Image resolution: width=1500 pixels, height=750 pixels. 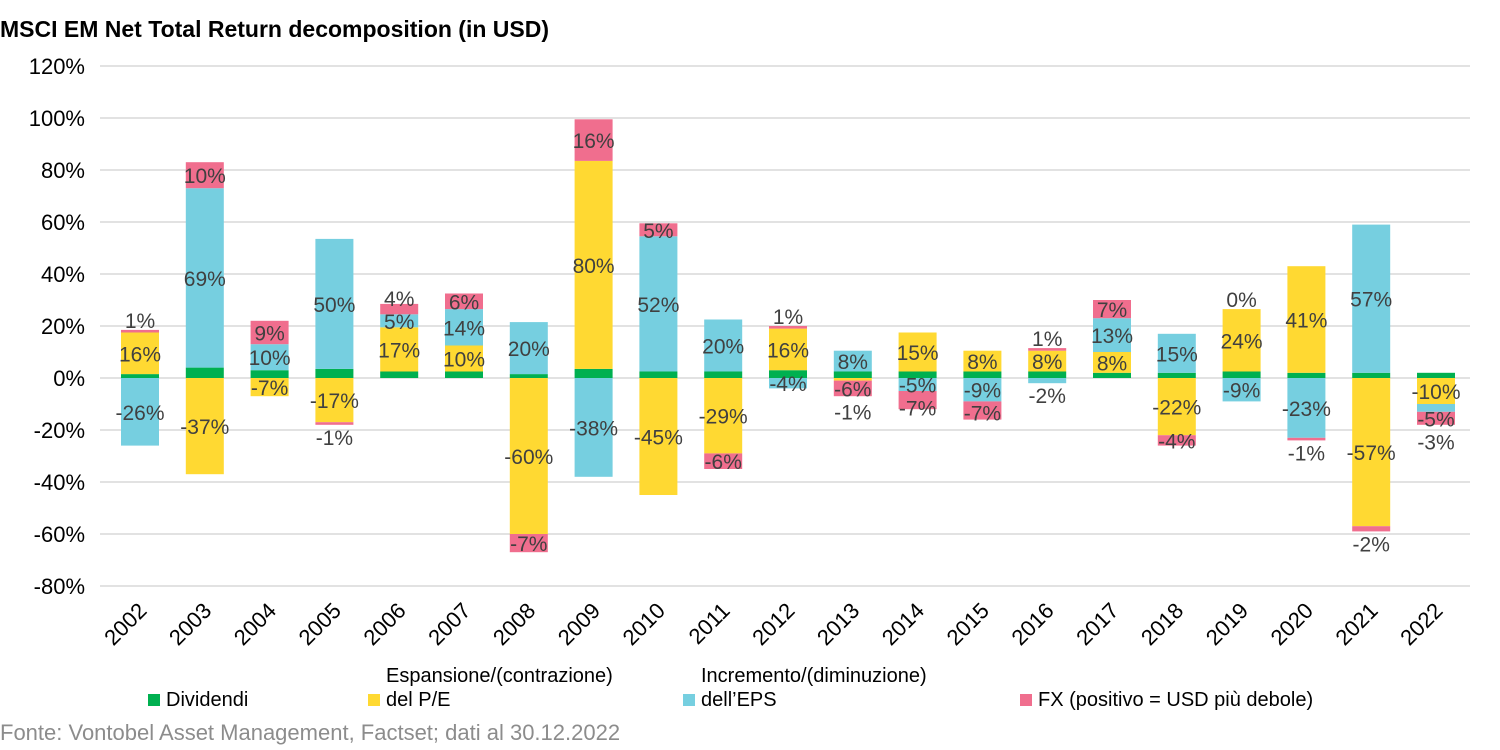 What do you see at coordinates (709, 623) in the screenshot?
I see `x-tick-label: 2011` at bounding box center [709, 623].